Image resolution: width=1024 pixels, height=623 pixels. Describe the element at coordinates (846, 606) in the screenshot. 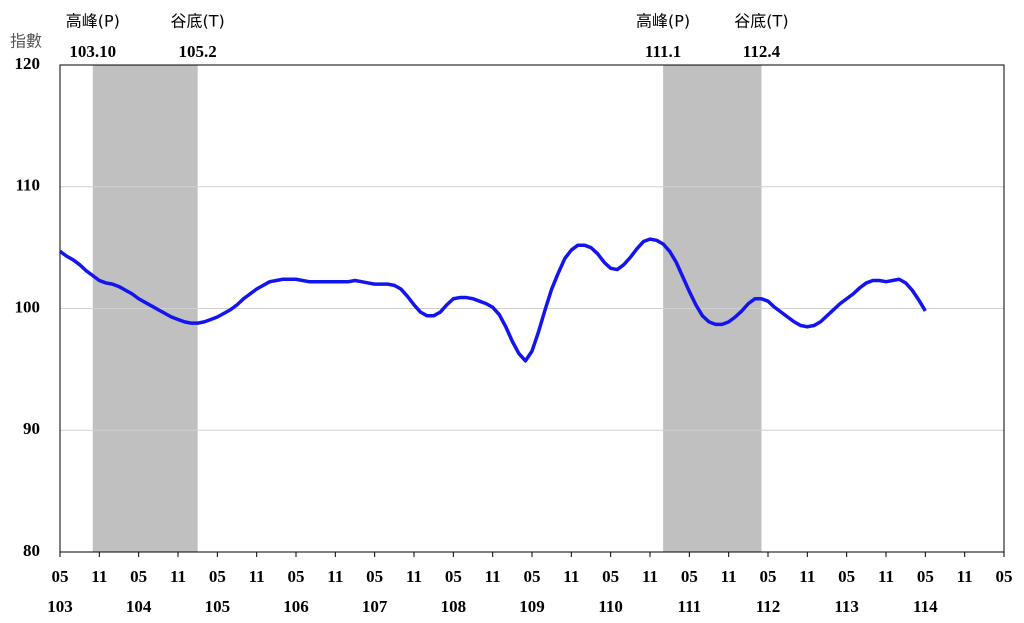

I see `year-label: 113` at that location.